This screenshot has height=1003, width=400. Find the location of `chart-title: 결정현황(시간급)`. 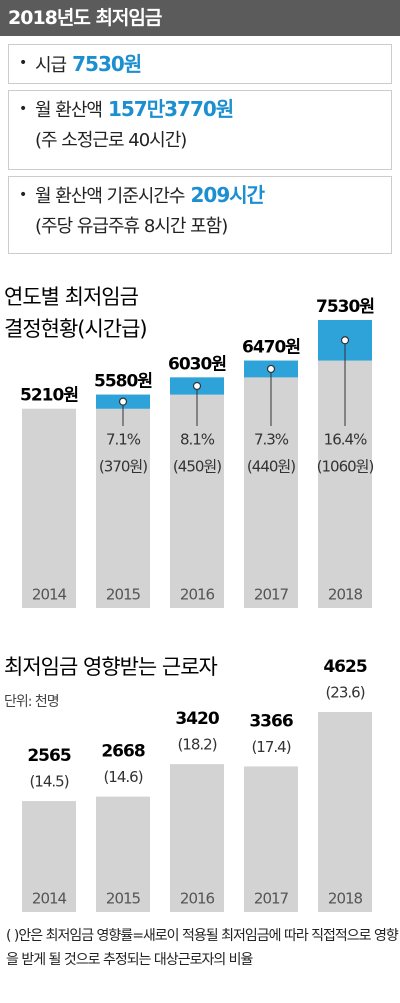

chart-title: 결정현황(시간급) is located at coordinates (75, 329).